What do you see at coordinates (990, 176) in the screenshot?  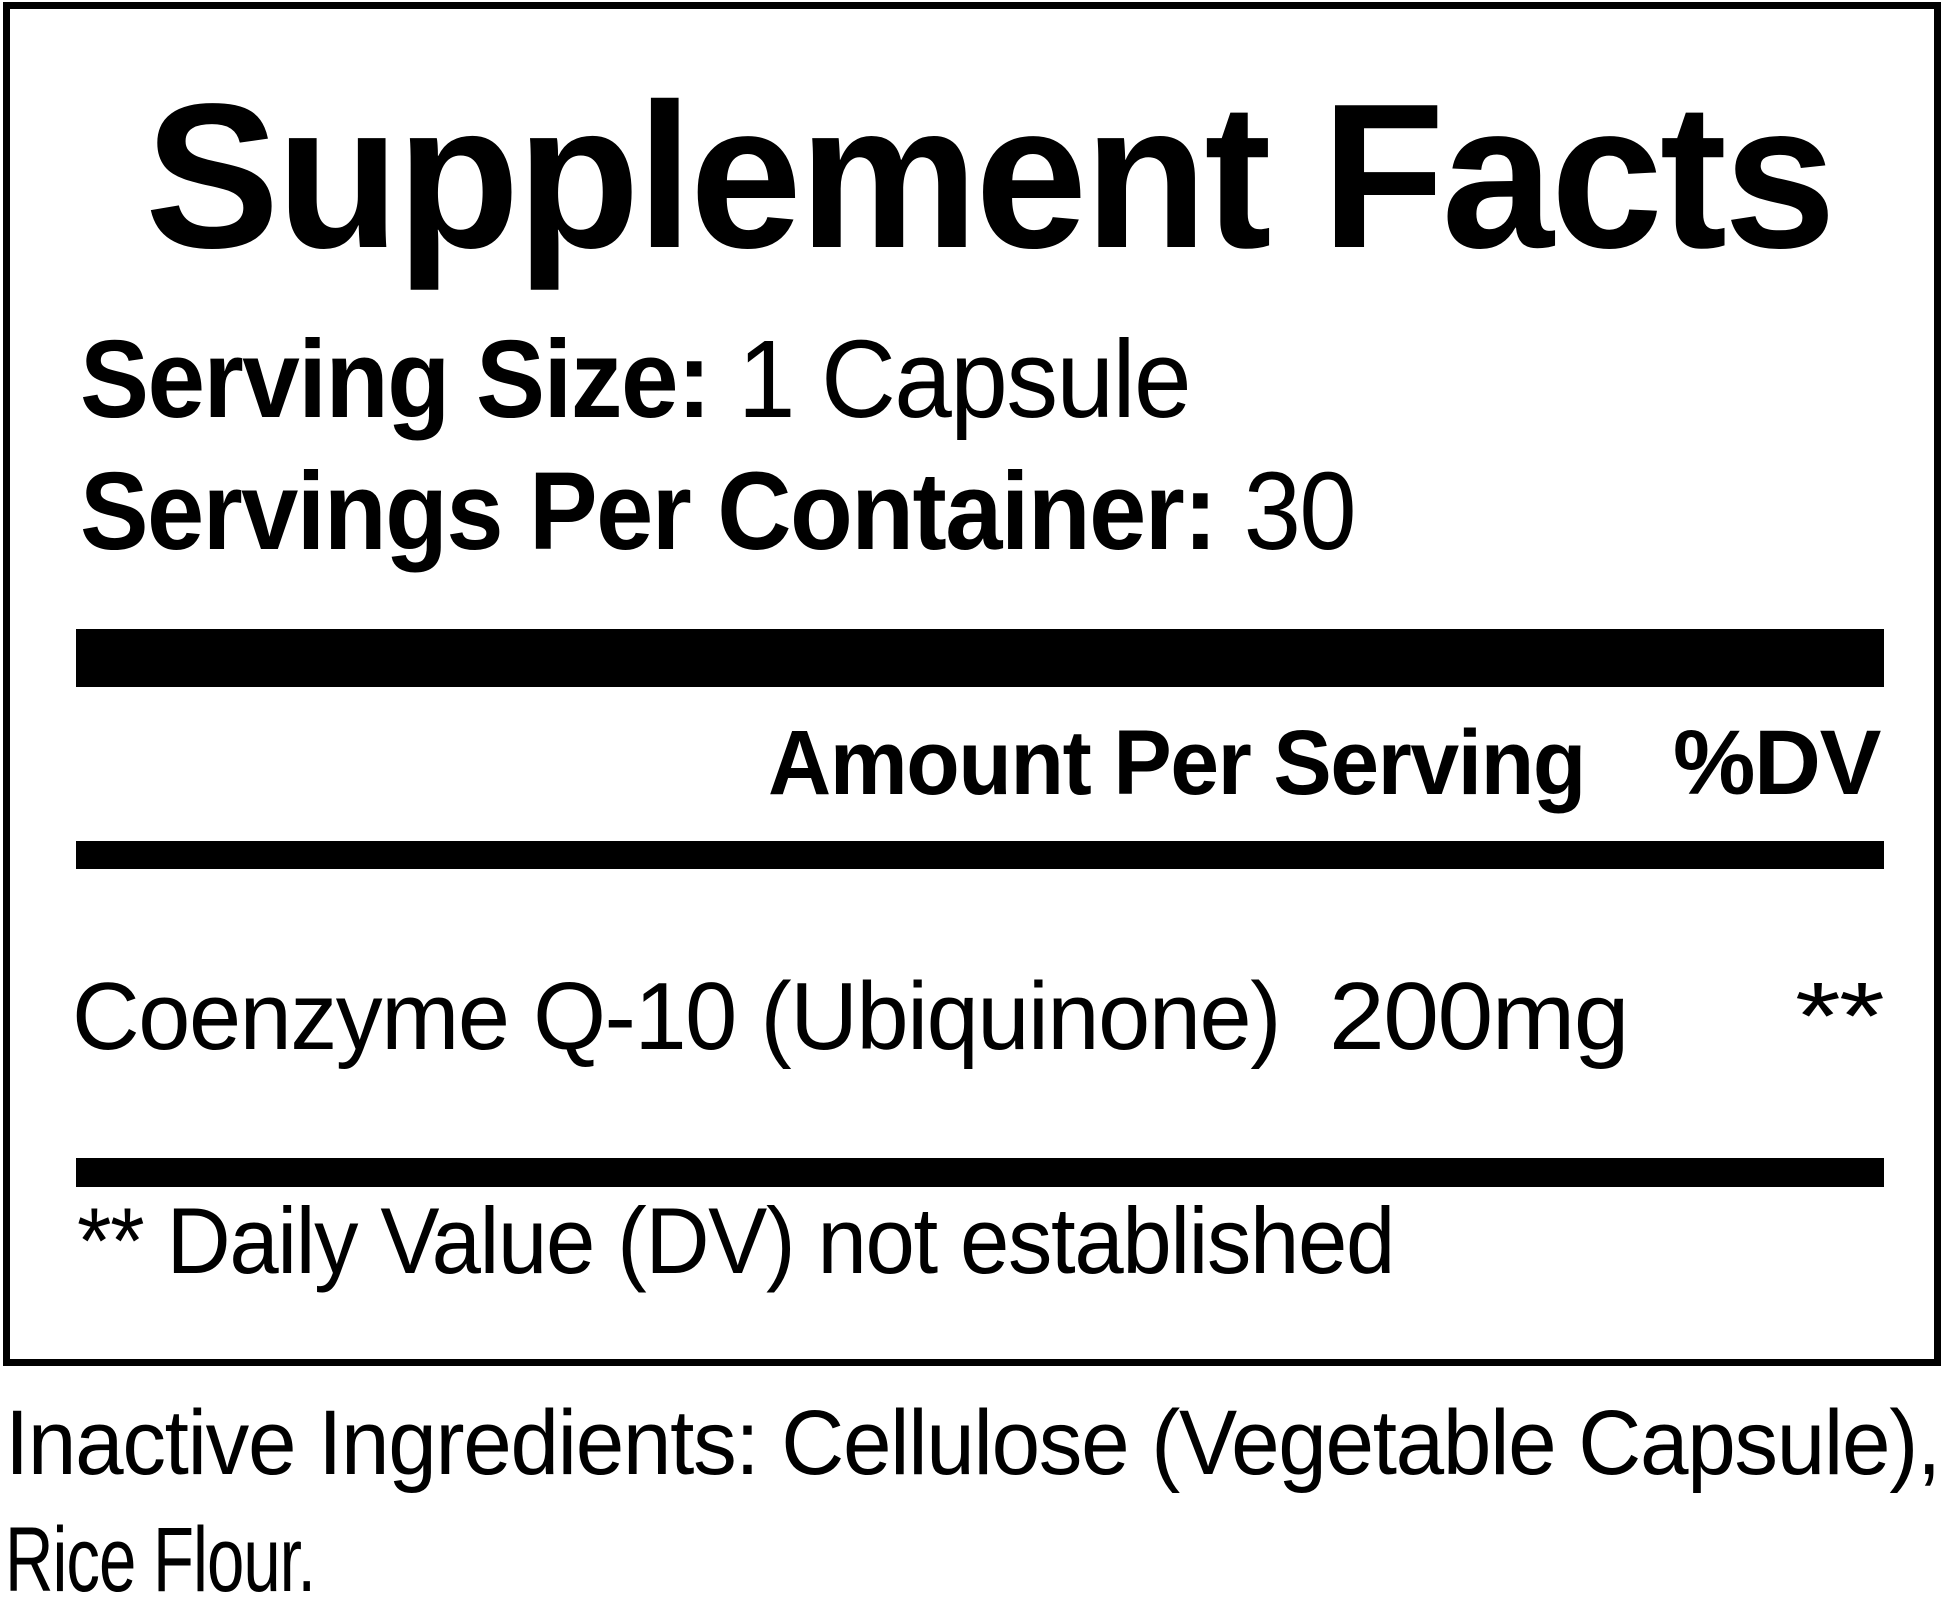 I see `panel-title: Supplement Facts` at bounding box center [990, 176].